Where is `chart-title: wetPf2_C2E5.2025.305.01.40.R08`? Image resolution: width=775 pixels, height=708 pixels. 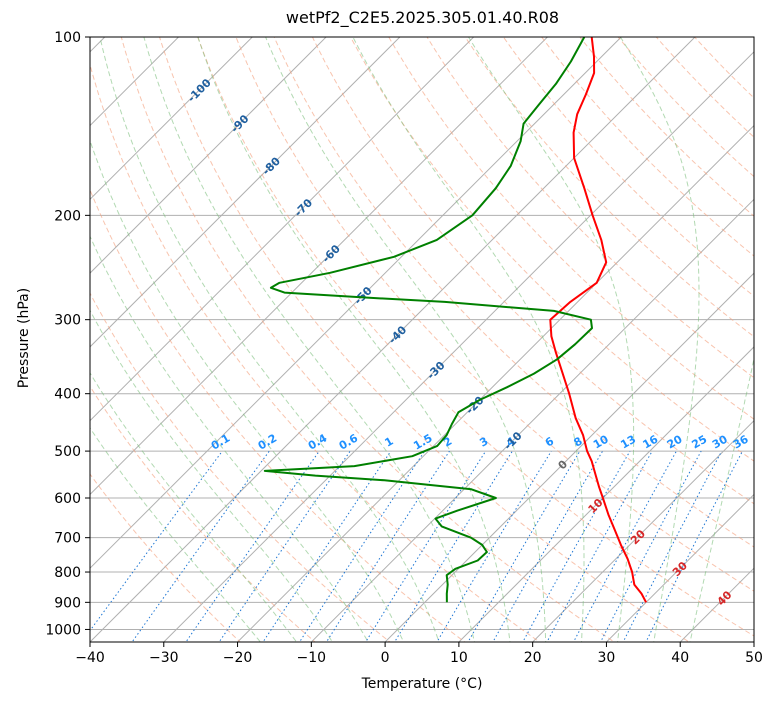 chart-title: wetPf2_C2E5.2025.305.01.40.R08 is located at coordinates (422, 17).